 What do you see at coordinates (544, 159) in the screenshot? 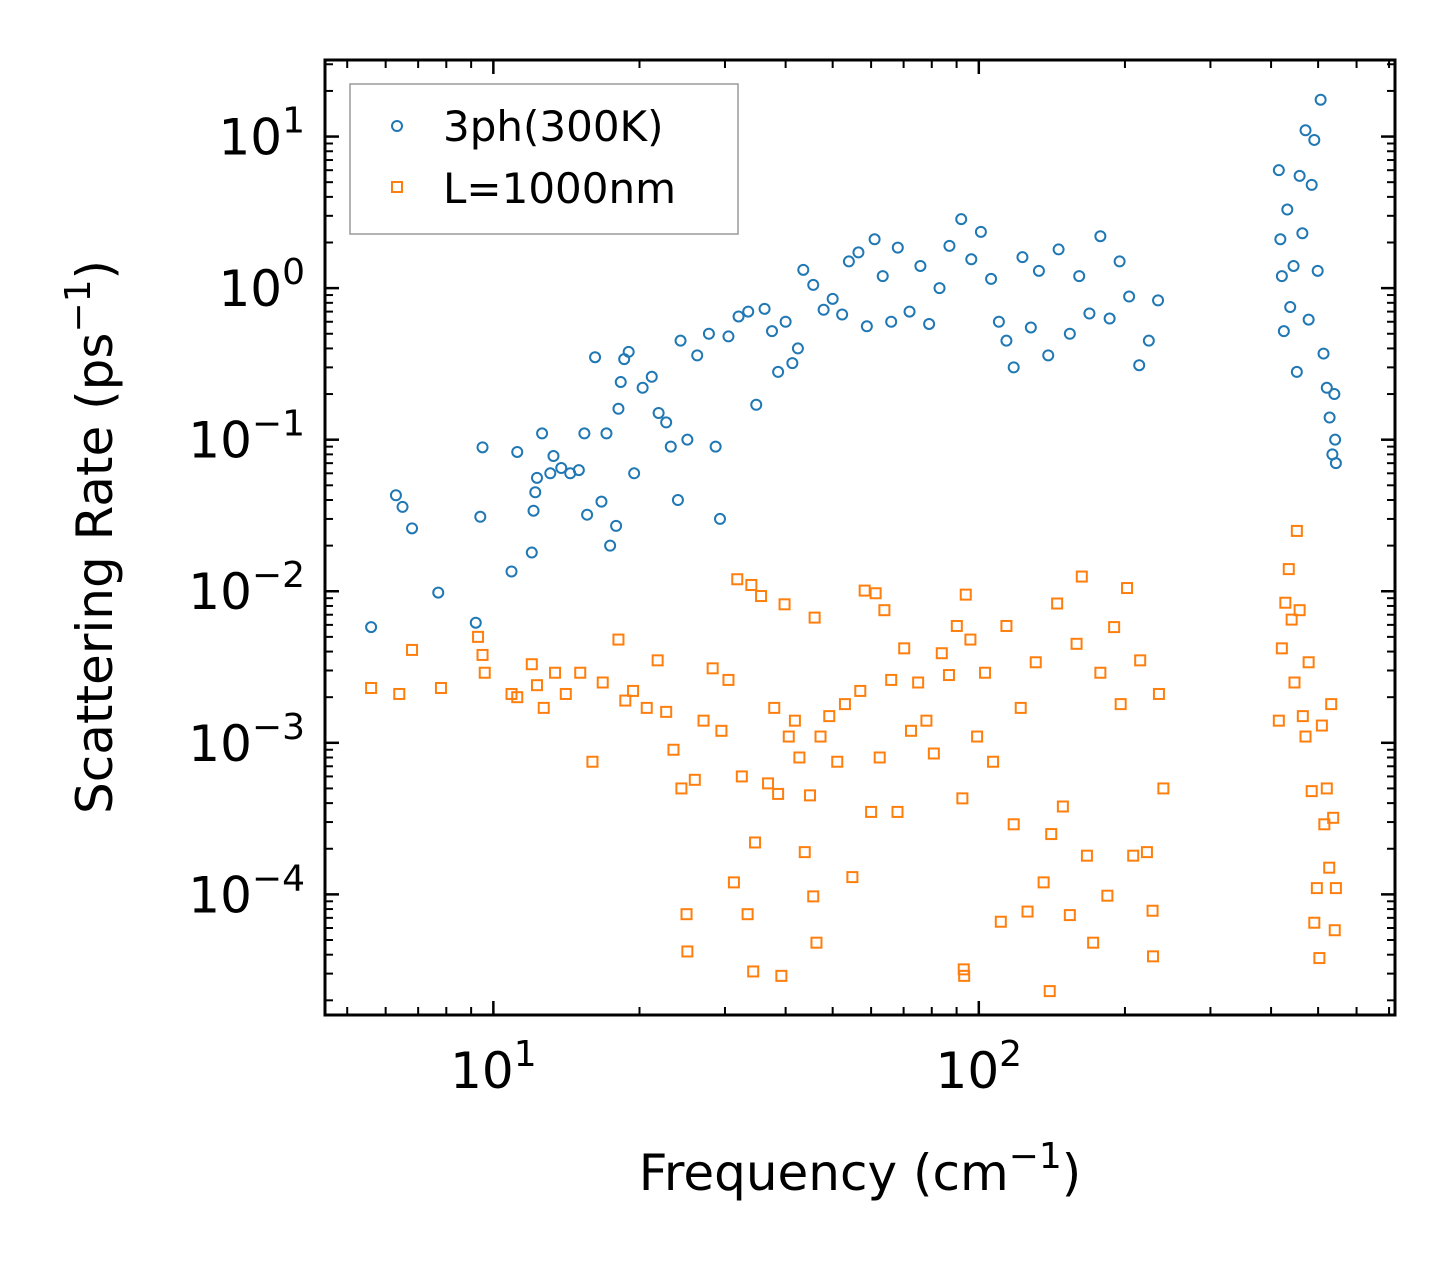
I see `legend: 3ph(300K) L=1000nm` at bounding box center [544, 159].